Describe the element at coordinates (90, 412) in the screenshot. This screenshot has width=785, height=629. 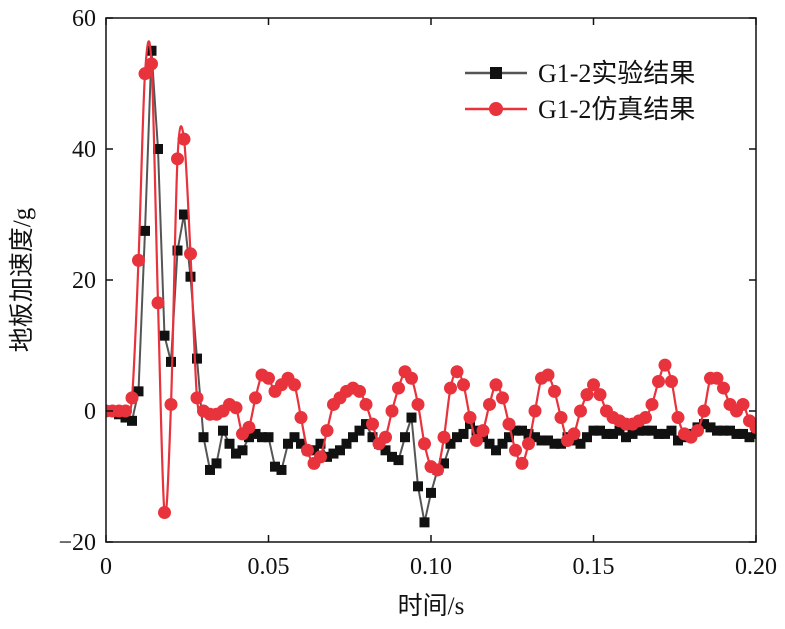
I see `y-tick-label: 0` at that location.